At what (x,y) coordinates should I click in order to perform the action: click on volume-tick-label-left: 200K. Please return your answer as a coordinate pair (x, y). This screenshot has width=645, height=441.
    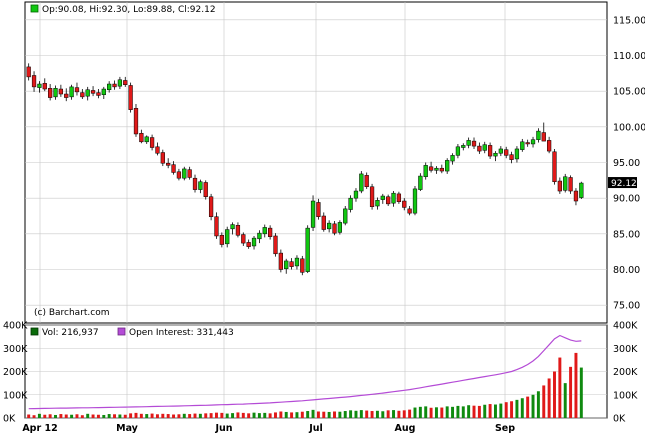
    Looking at the image, I should click on (15, 372).